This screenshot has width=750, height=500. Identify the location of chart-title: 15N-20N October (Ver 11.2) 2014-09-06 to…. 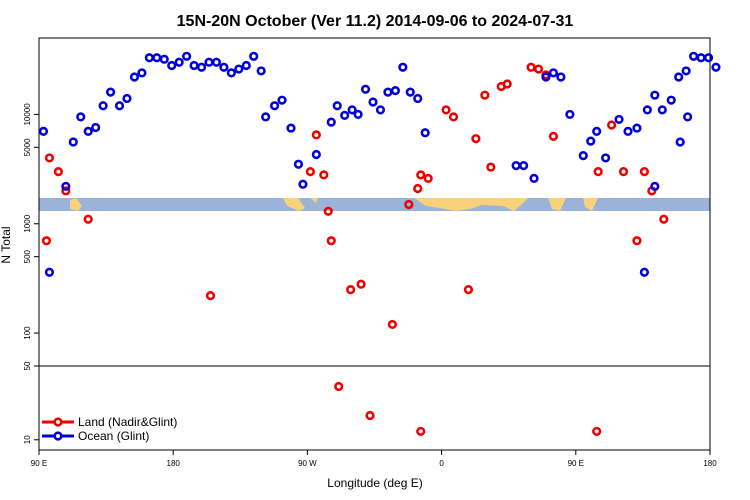
(375, 21).